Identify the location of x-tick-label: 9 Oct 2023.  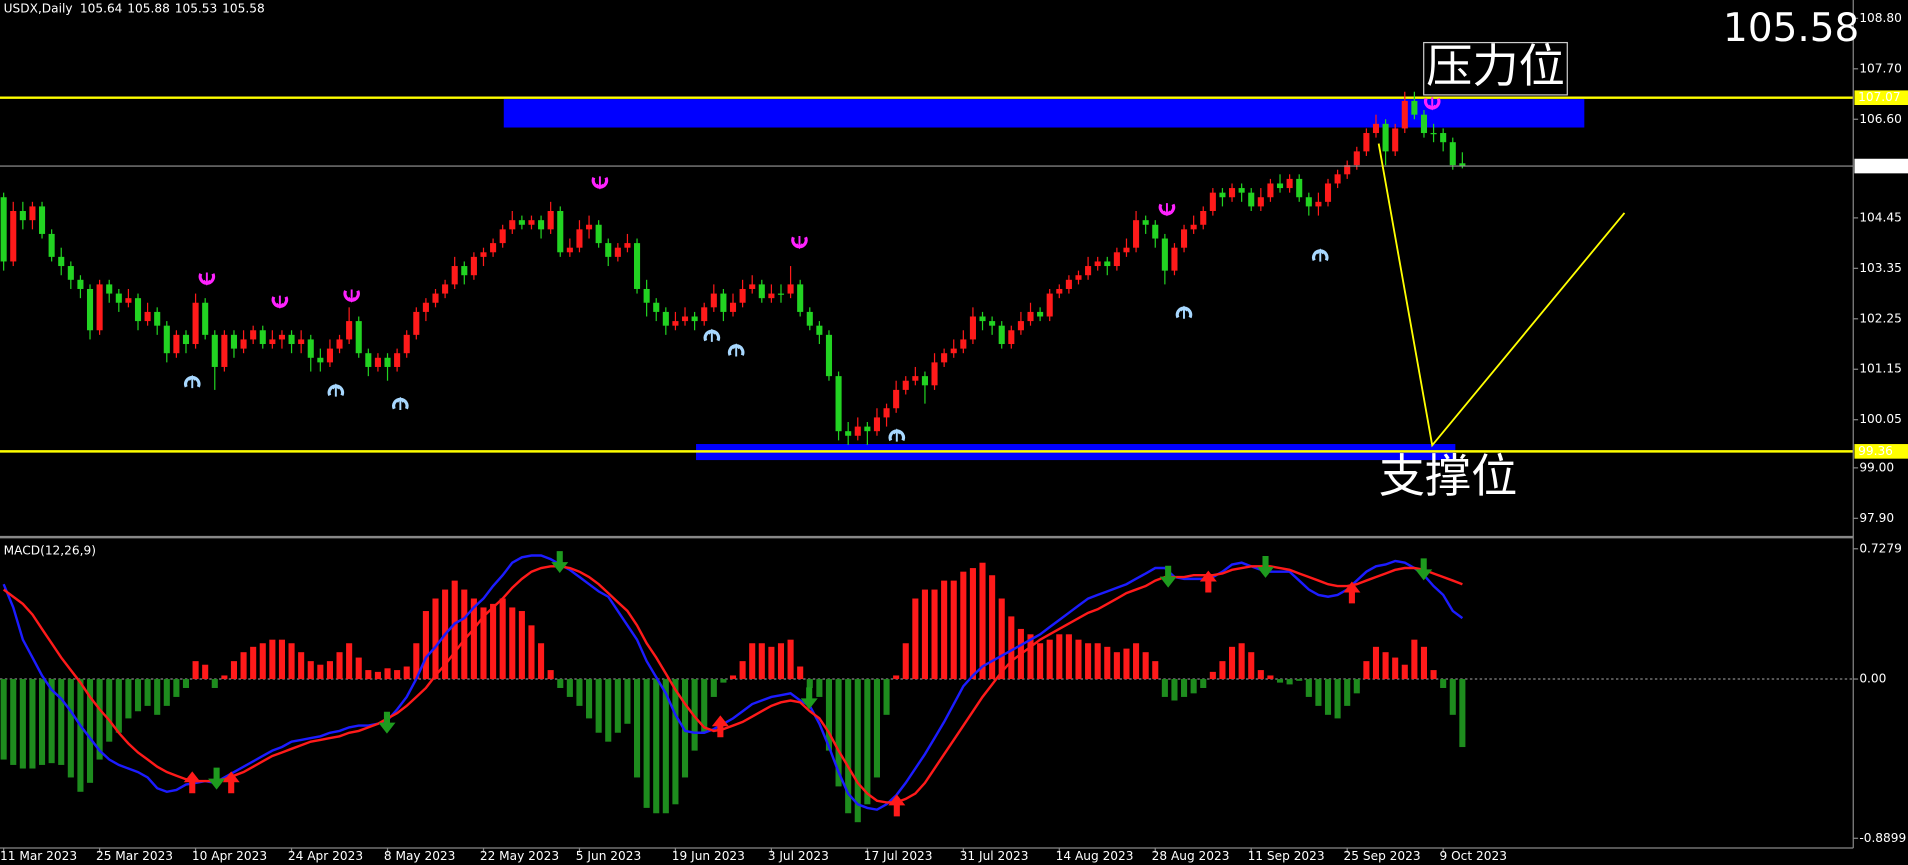
(1473, 856).